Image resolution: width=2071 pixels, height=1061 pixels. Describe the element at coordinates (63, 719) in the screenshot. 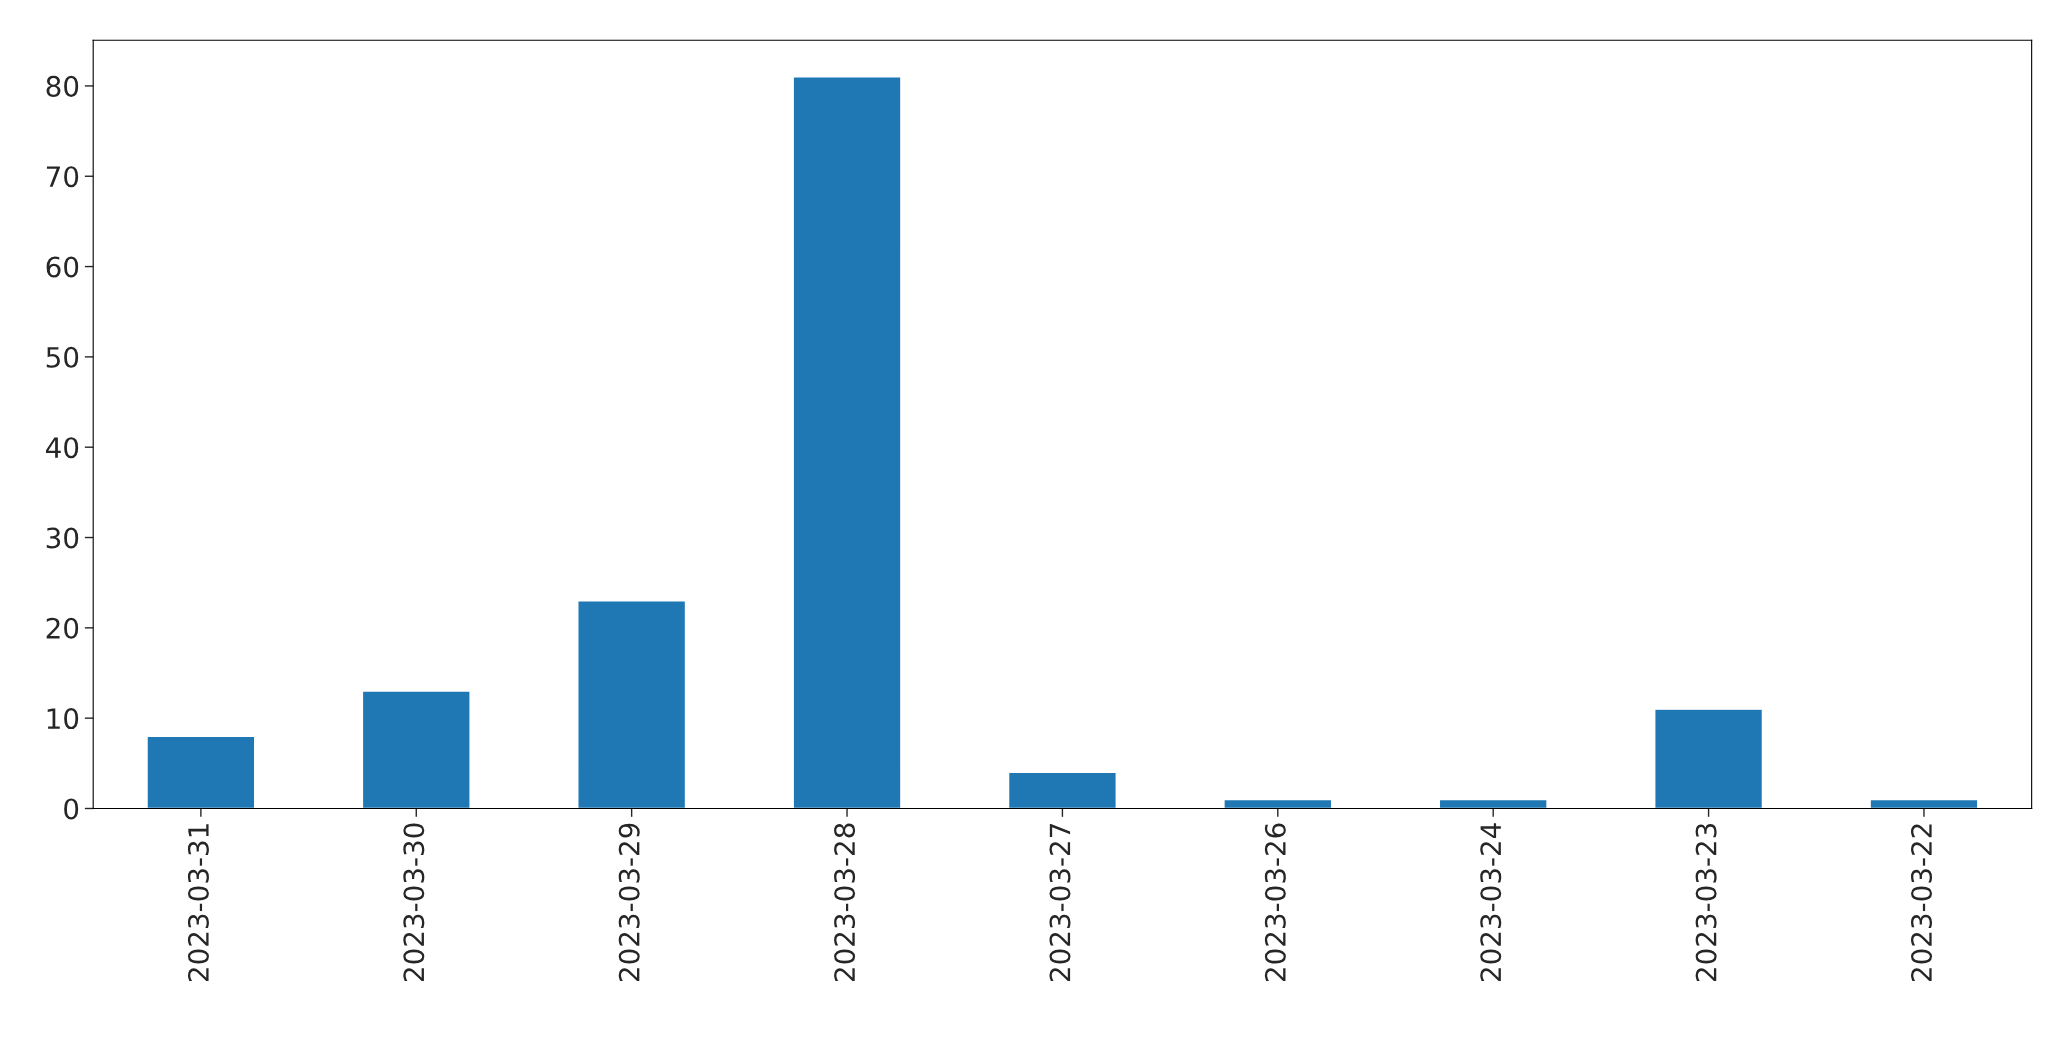

I see `y-tick-label: 10` at that location.